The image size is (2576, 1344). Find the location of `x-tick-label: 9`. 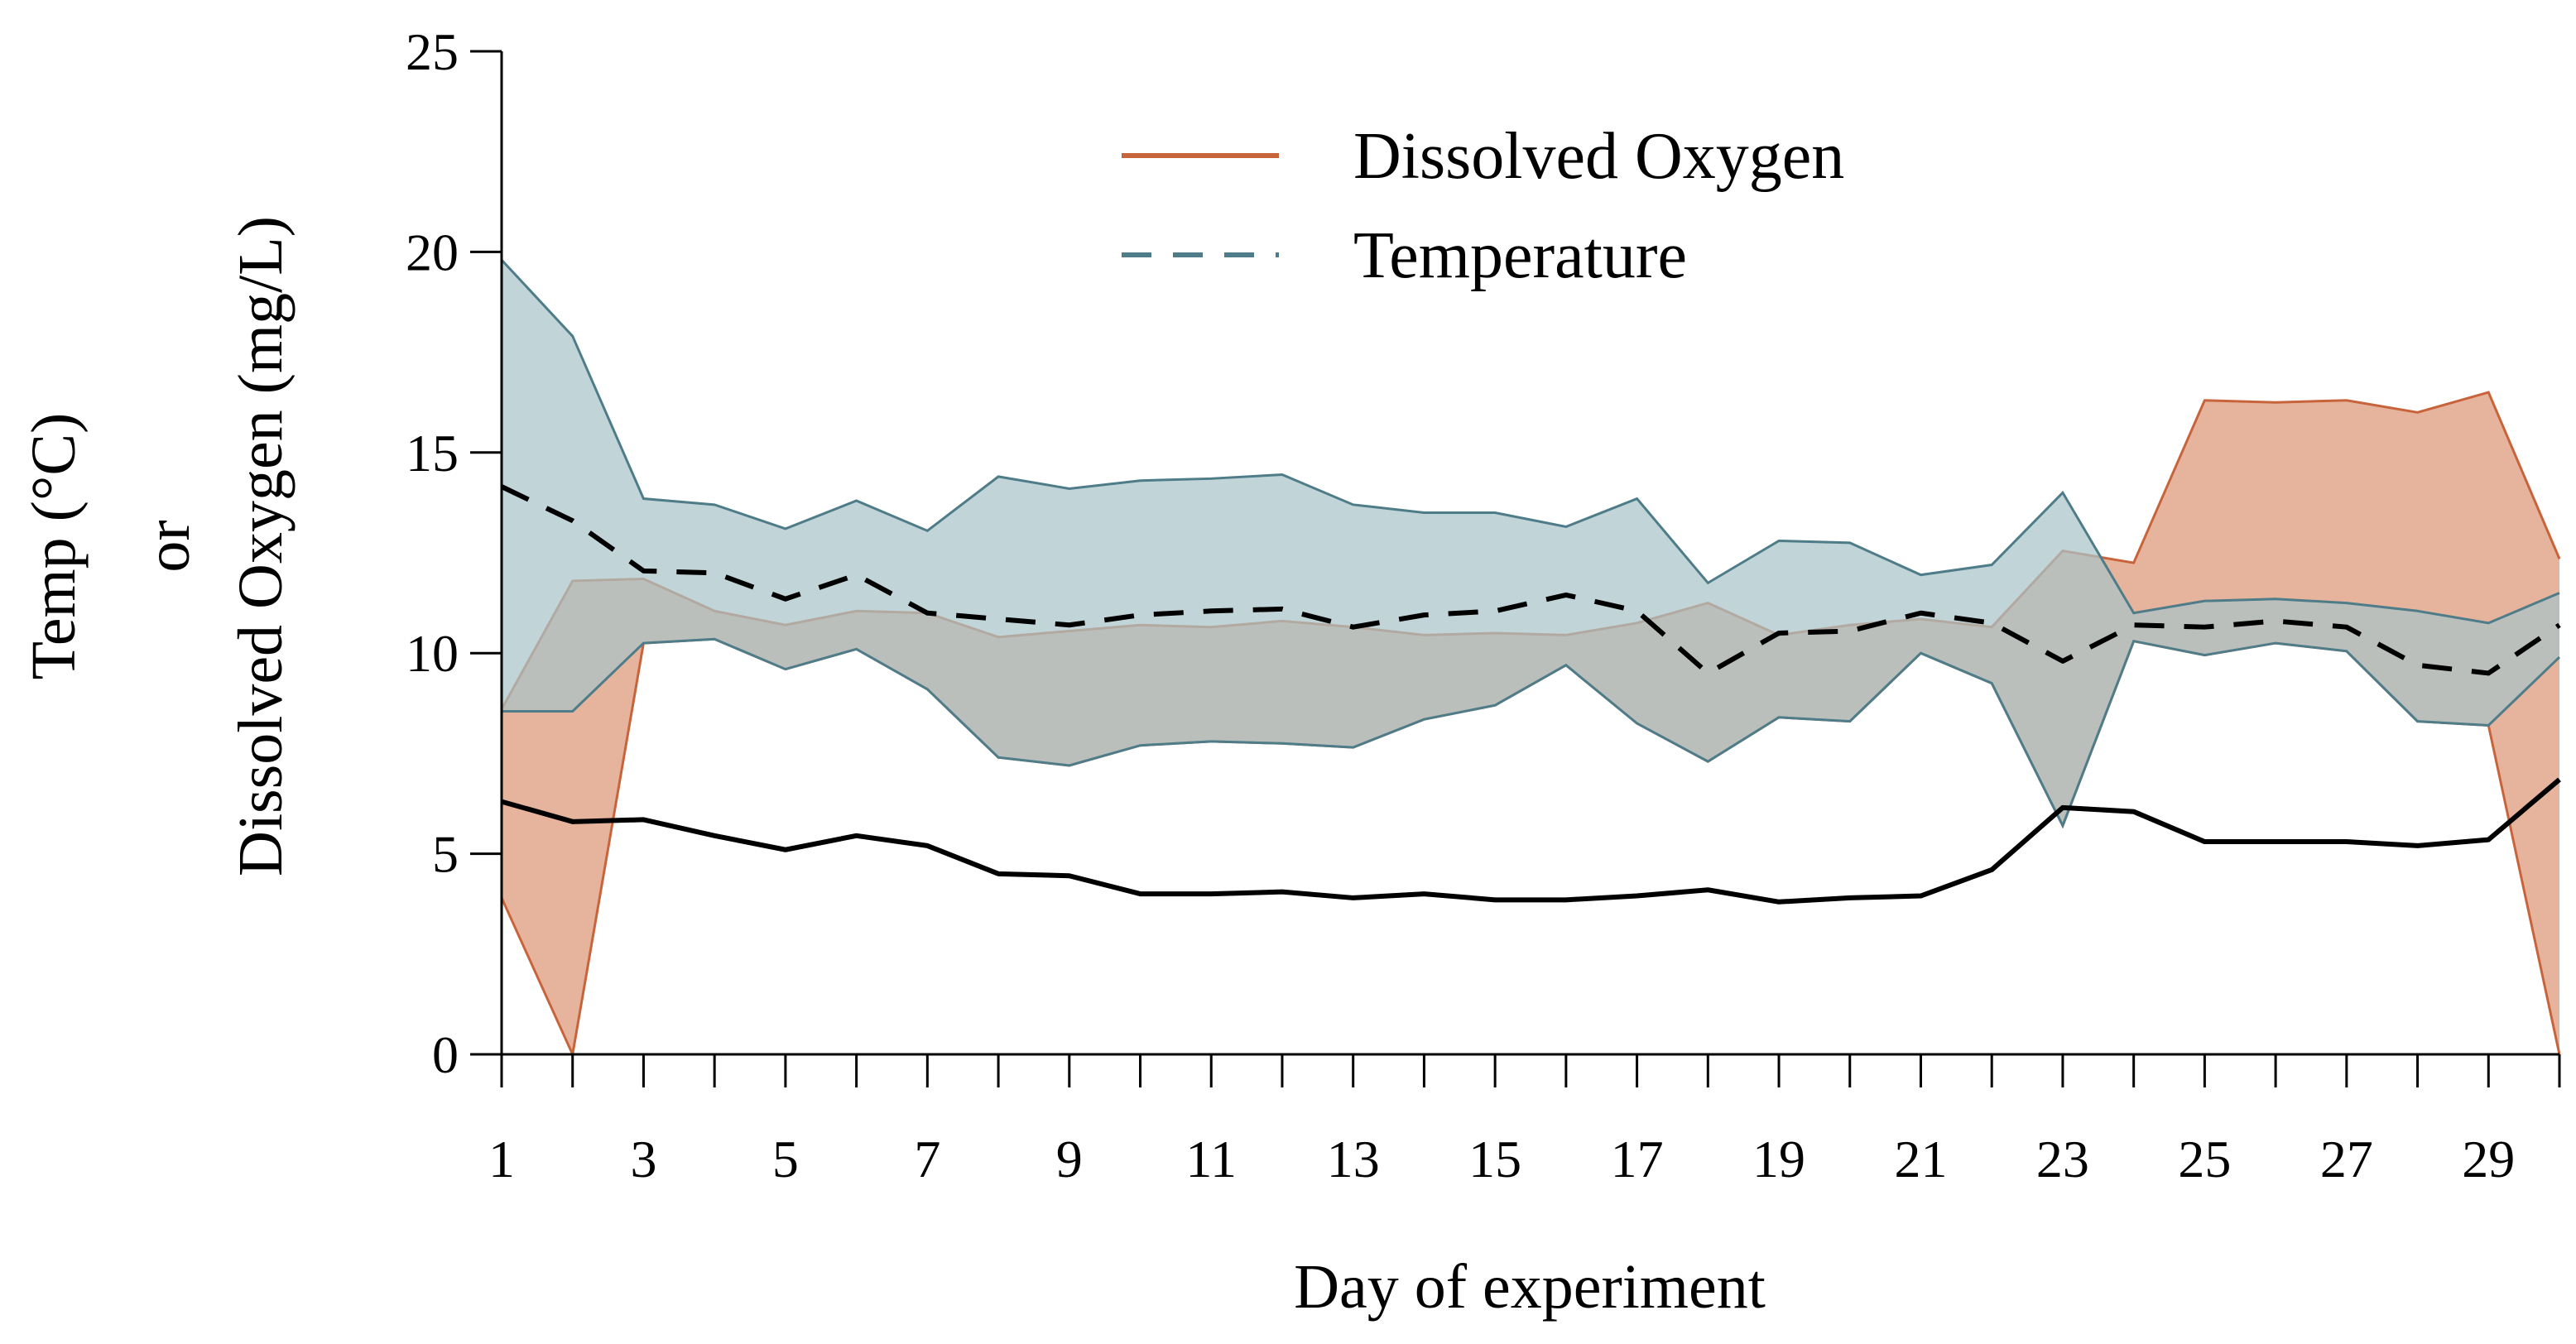

x-tick-label: 9 is located at coordinates (1069, 1159).